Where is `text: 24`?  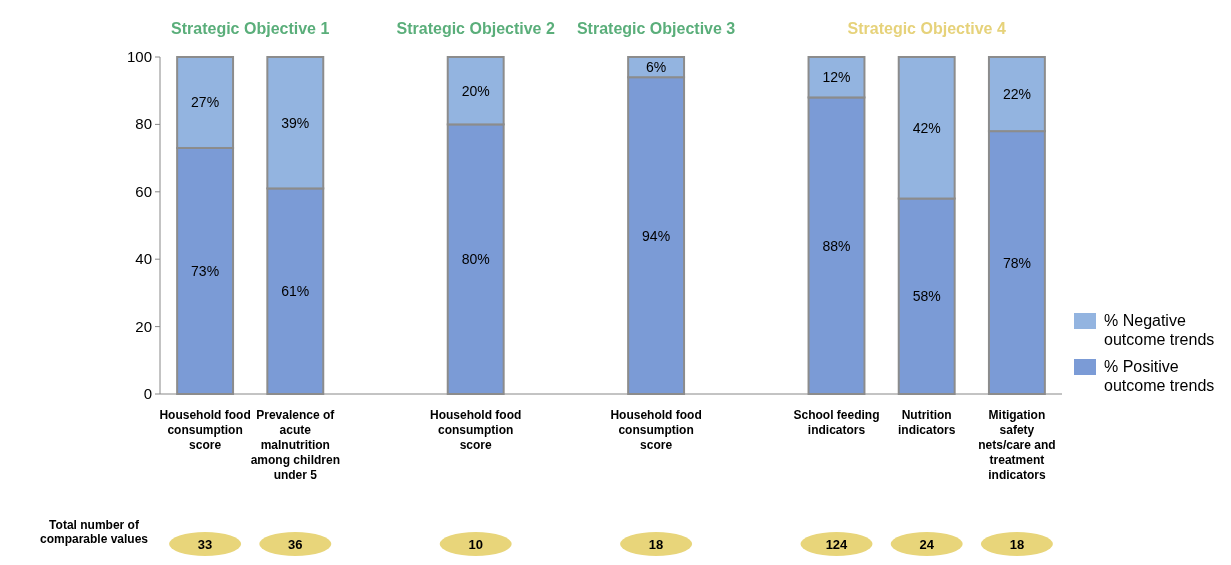
text: 24 is located at coordinates (927, 544).